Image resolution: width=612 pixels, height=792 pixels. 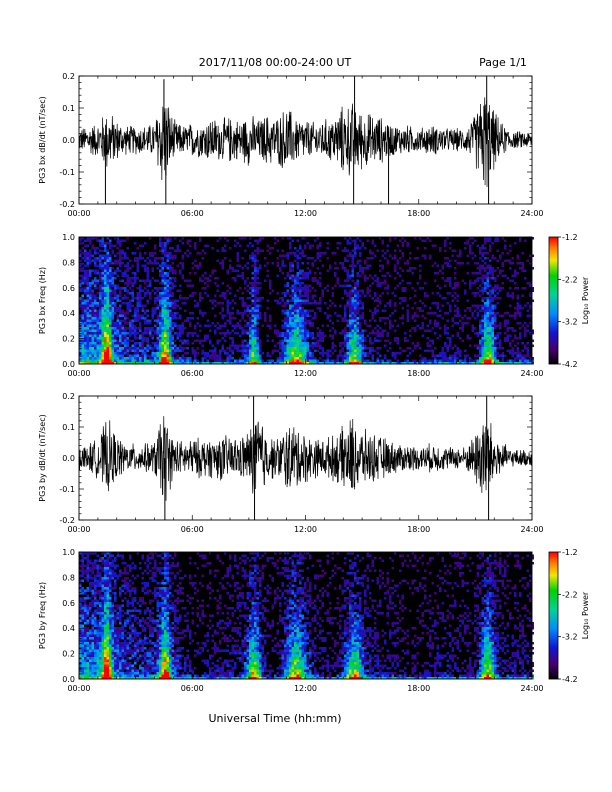 I want to click on x-axis-label: Universal Time (hh:mm), so click(x=275, y=718).